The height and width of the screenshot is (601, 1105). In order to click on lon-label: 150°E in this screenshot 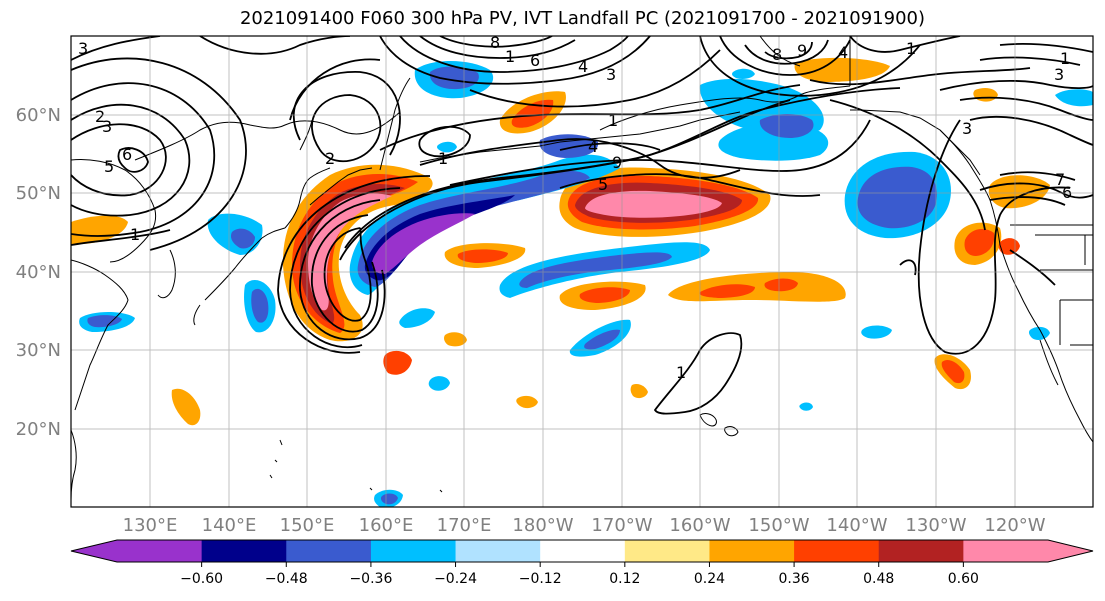, I will do `click(307, 525)`.